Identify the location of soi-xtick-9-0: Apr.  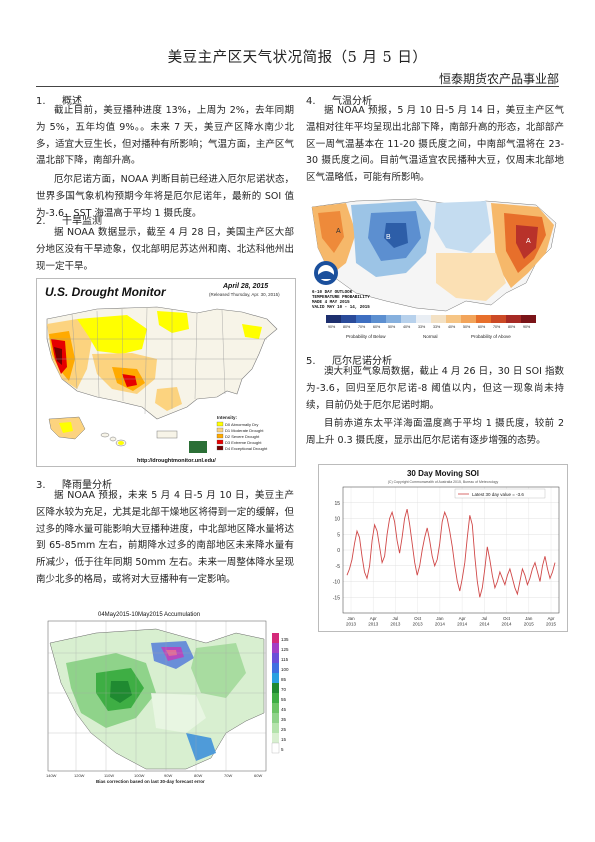
(551, 618).